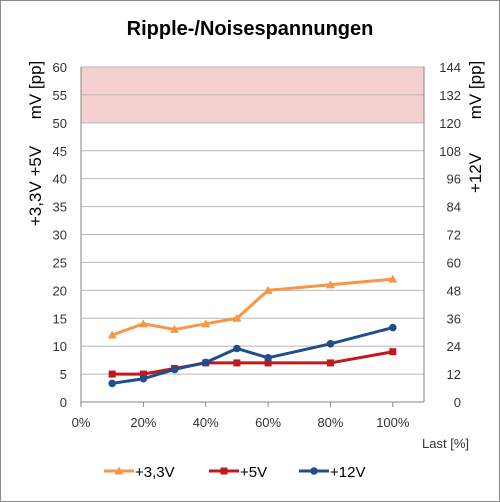 Image resolution: width=500 pixels, height=502 pixels. I want to click on y-right-tick-label: 0, so click(457, 402).